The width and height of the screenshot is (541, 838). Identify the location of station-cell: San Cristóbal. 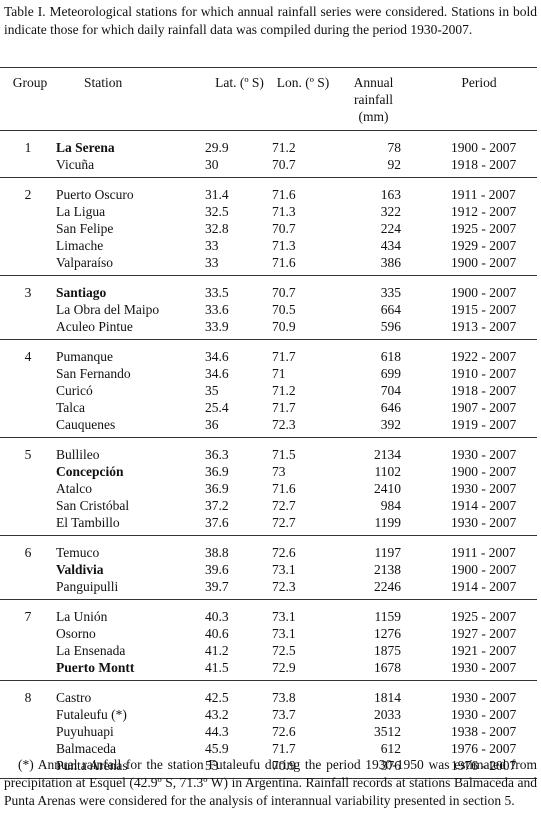
(93, 505).